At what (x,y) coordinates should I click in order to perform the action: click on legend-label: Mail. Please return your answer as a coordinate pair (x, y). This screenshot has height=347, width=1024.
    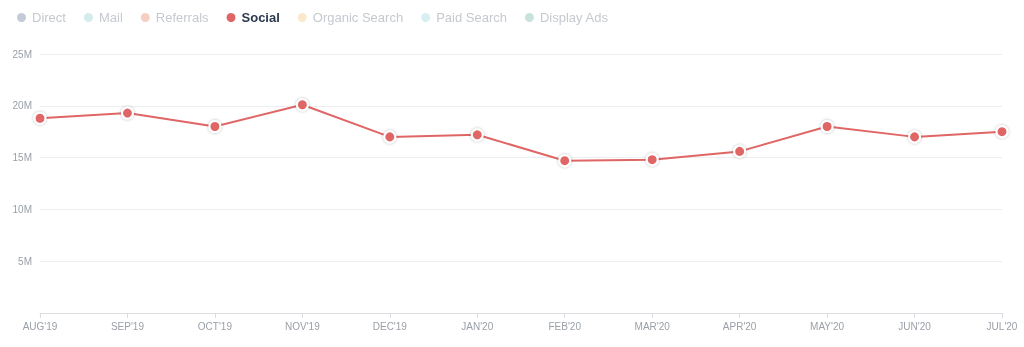
    Looking at the image, I should click on (110, 17).